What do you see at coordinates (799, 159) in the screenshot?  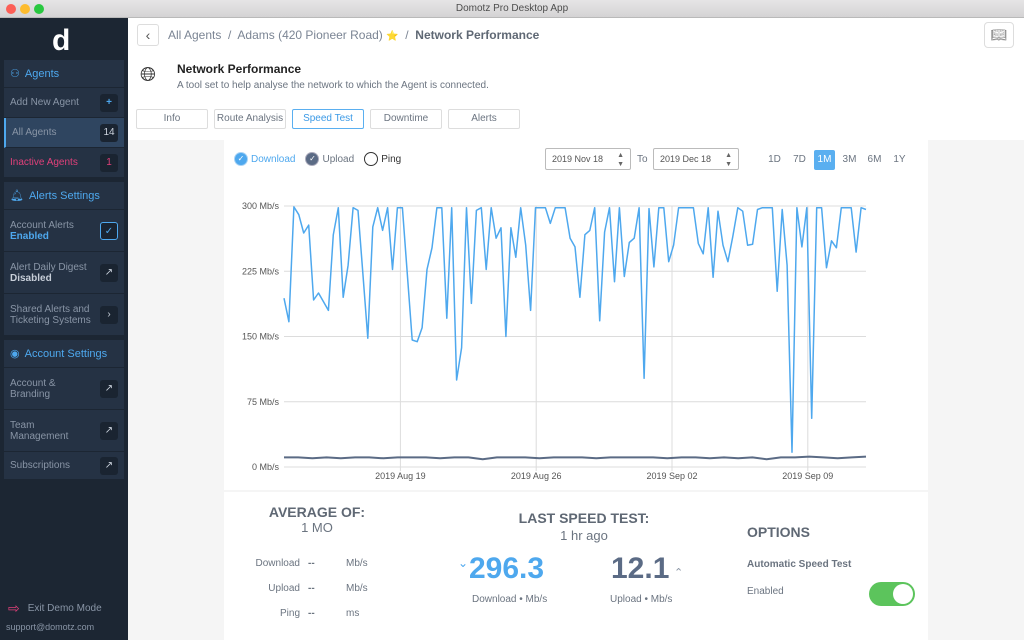 I see `range-7d: 7D` at bounding box center [799, 159].